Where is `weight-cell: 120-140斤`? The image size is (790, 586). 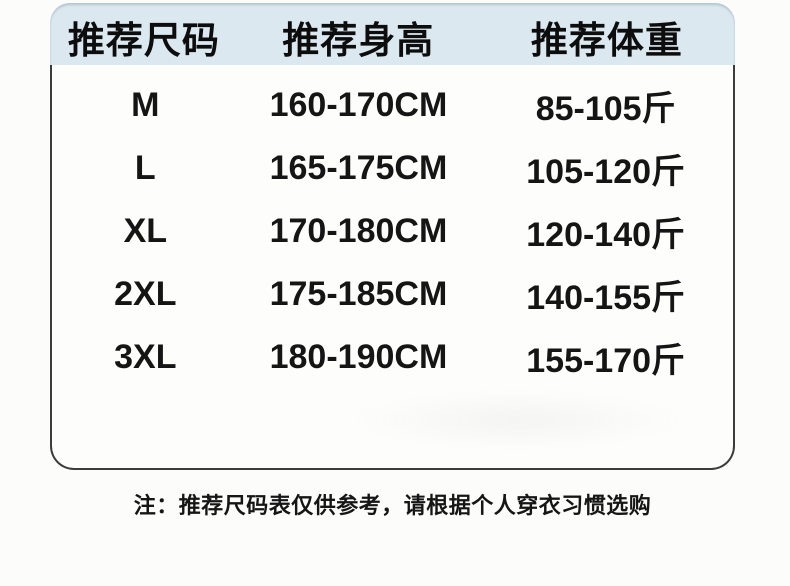
weight-cell: 120-140斤 is located at coordinates (606, 235).